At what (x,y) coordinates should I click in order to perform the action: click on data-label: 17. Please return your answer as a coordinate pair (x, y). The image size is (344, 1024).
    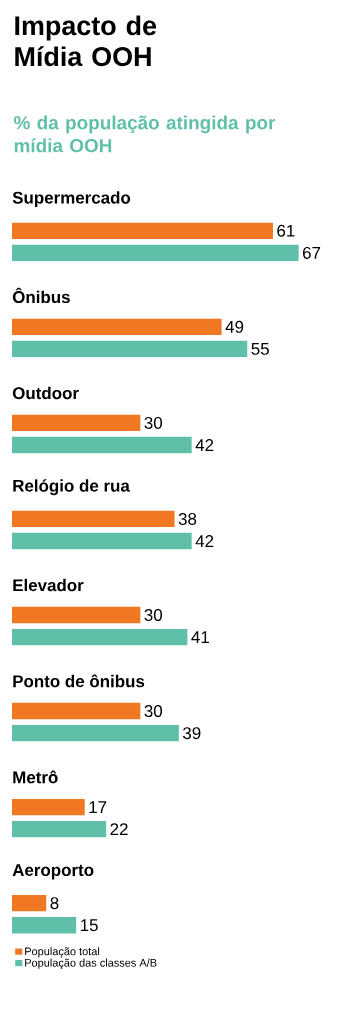
    Looking at the image, I should click on (98, 807).